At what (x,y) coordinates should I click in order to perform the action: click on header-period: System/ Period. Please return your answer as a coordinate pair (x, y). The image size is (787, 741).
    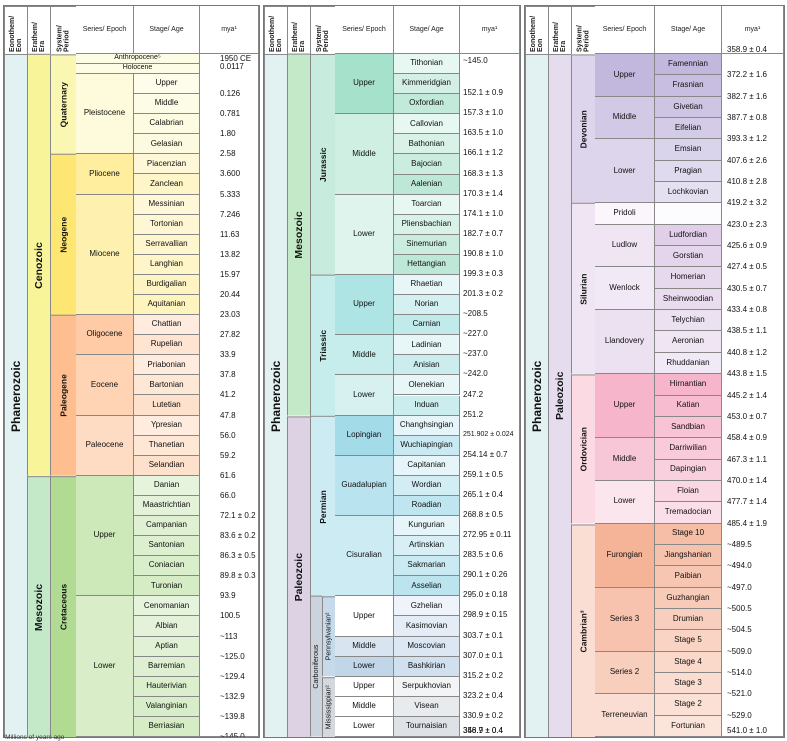
    Looking at the image, I should click on (322, 30).